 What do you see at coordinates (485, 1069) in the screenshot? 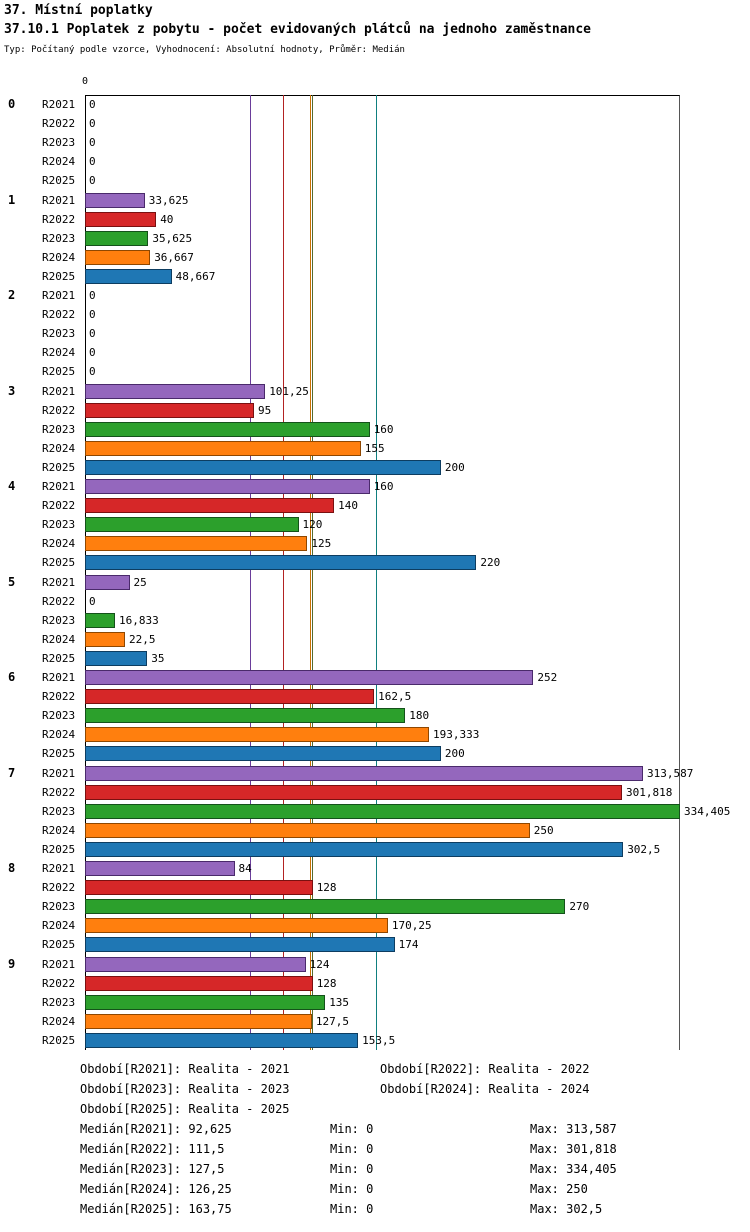
I see `legend-period-r2022: Období[R2022]: Realita - 2022` at bounding box center [485, 1069].